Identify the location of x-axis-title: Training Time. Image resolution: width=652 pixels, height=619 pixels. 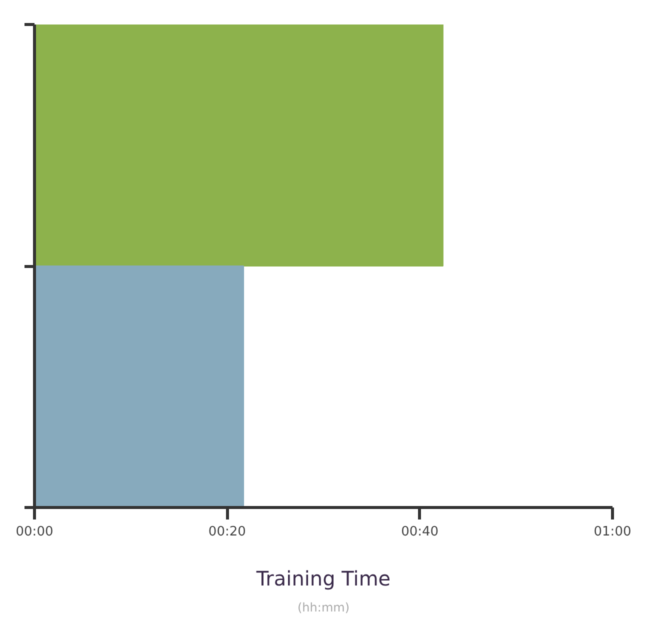
(323, 578).